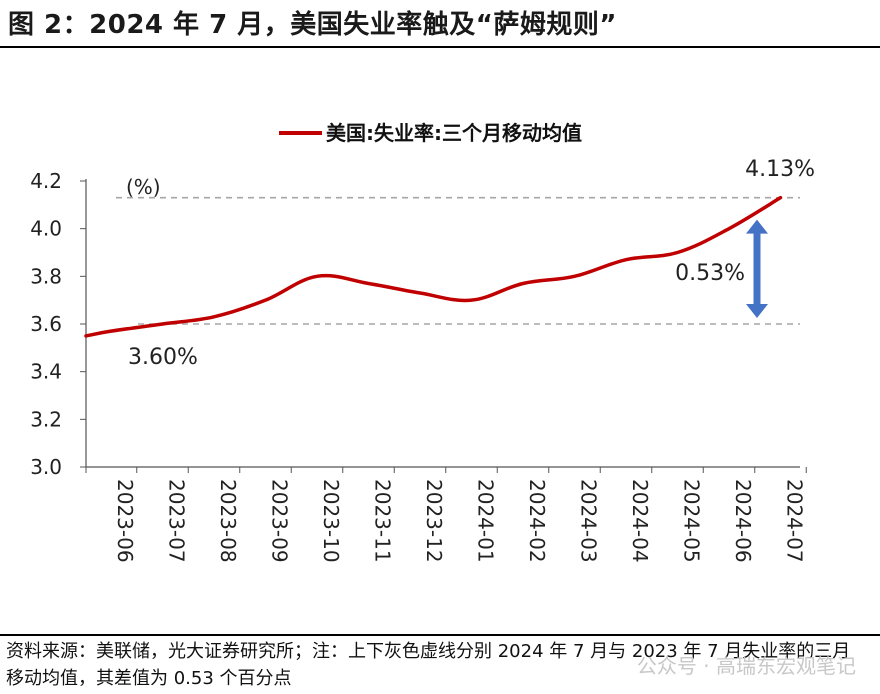 This screenshot has height=694, width=880. I want to click on x-tick-label: 2024-03, so click(589, 521).